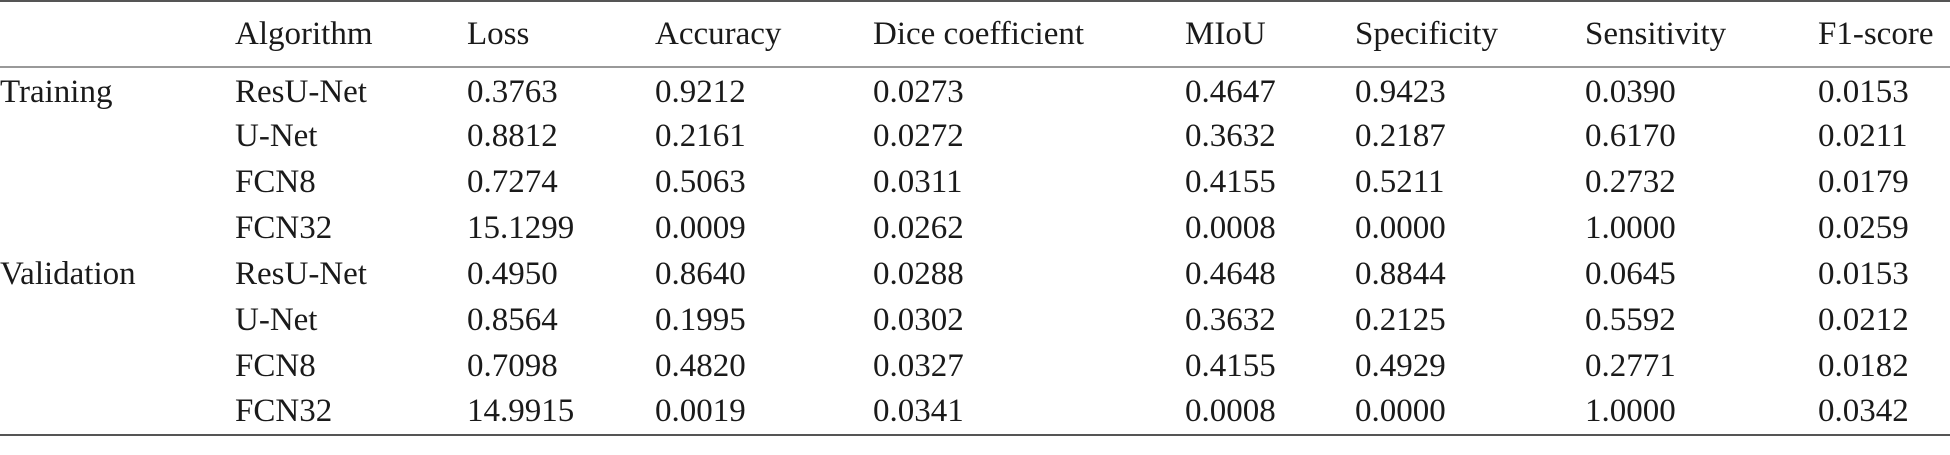 The height and width of the screenshot is (455, 1950). What do you see at coordinates (700, 92) in the screenshot?
I see `accuracy-cell: 0.9212` at bounding box center [700, 92].